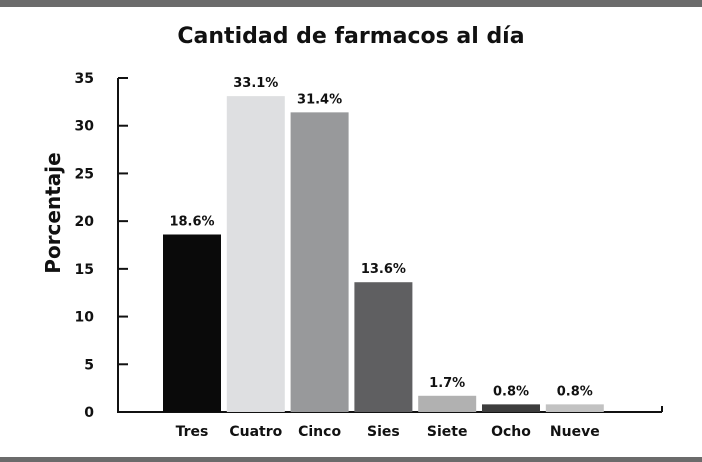 This screenshot has height=462, width=702. I want to click on bar-sies, so click(383, 347).